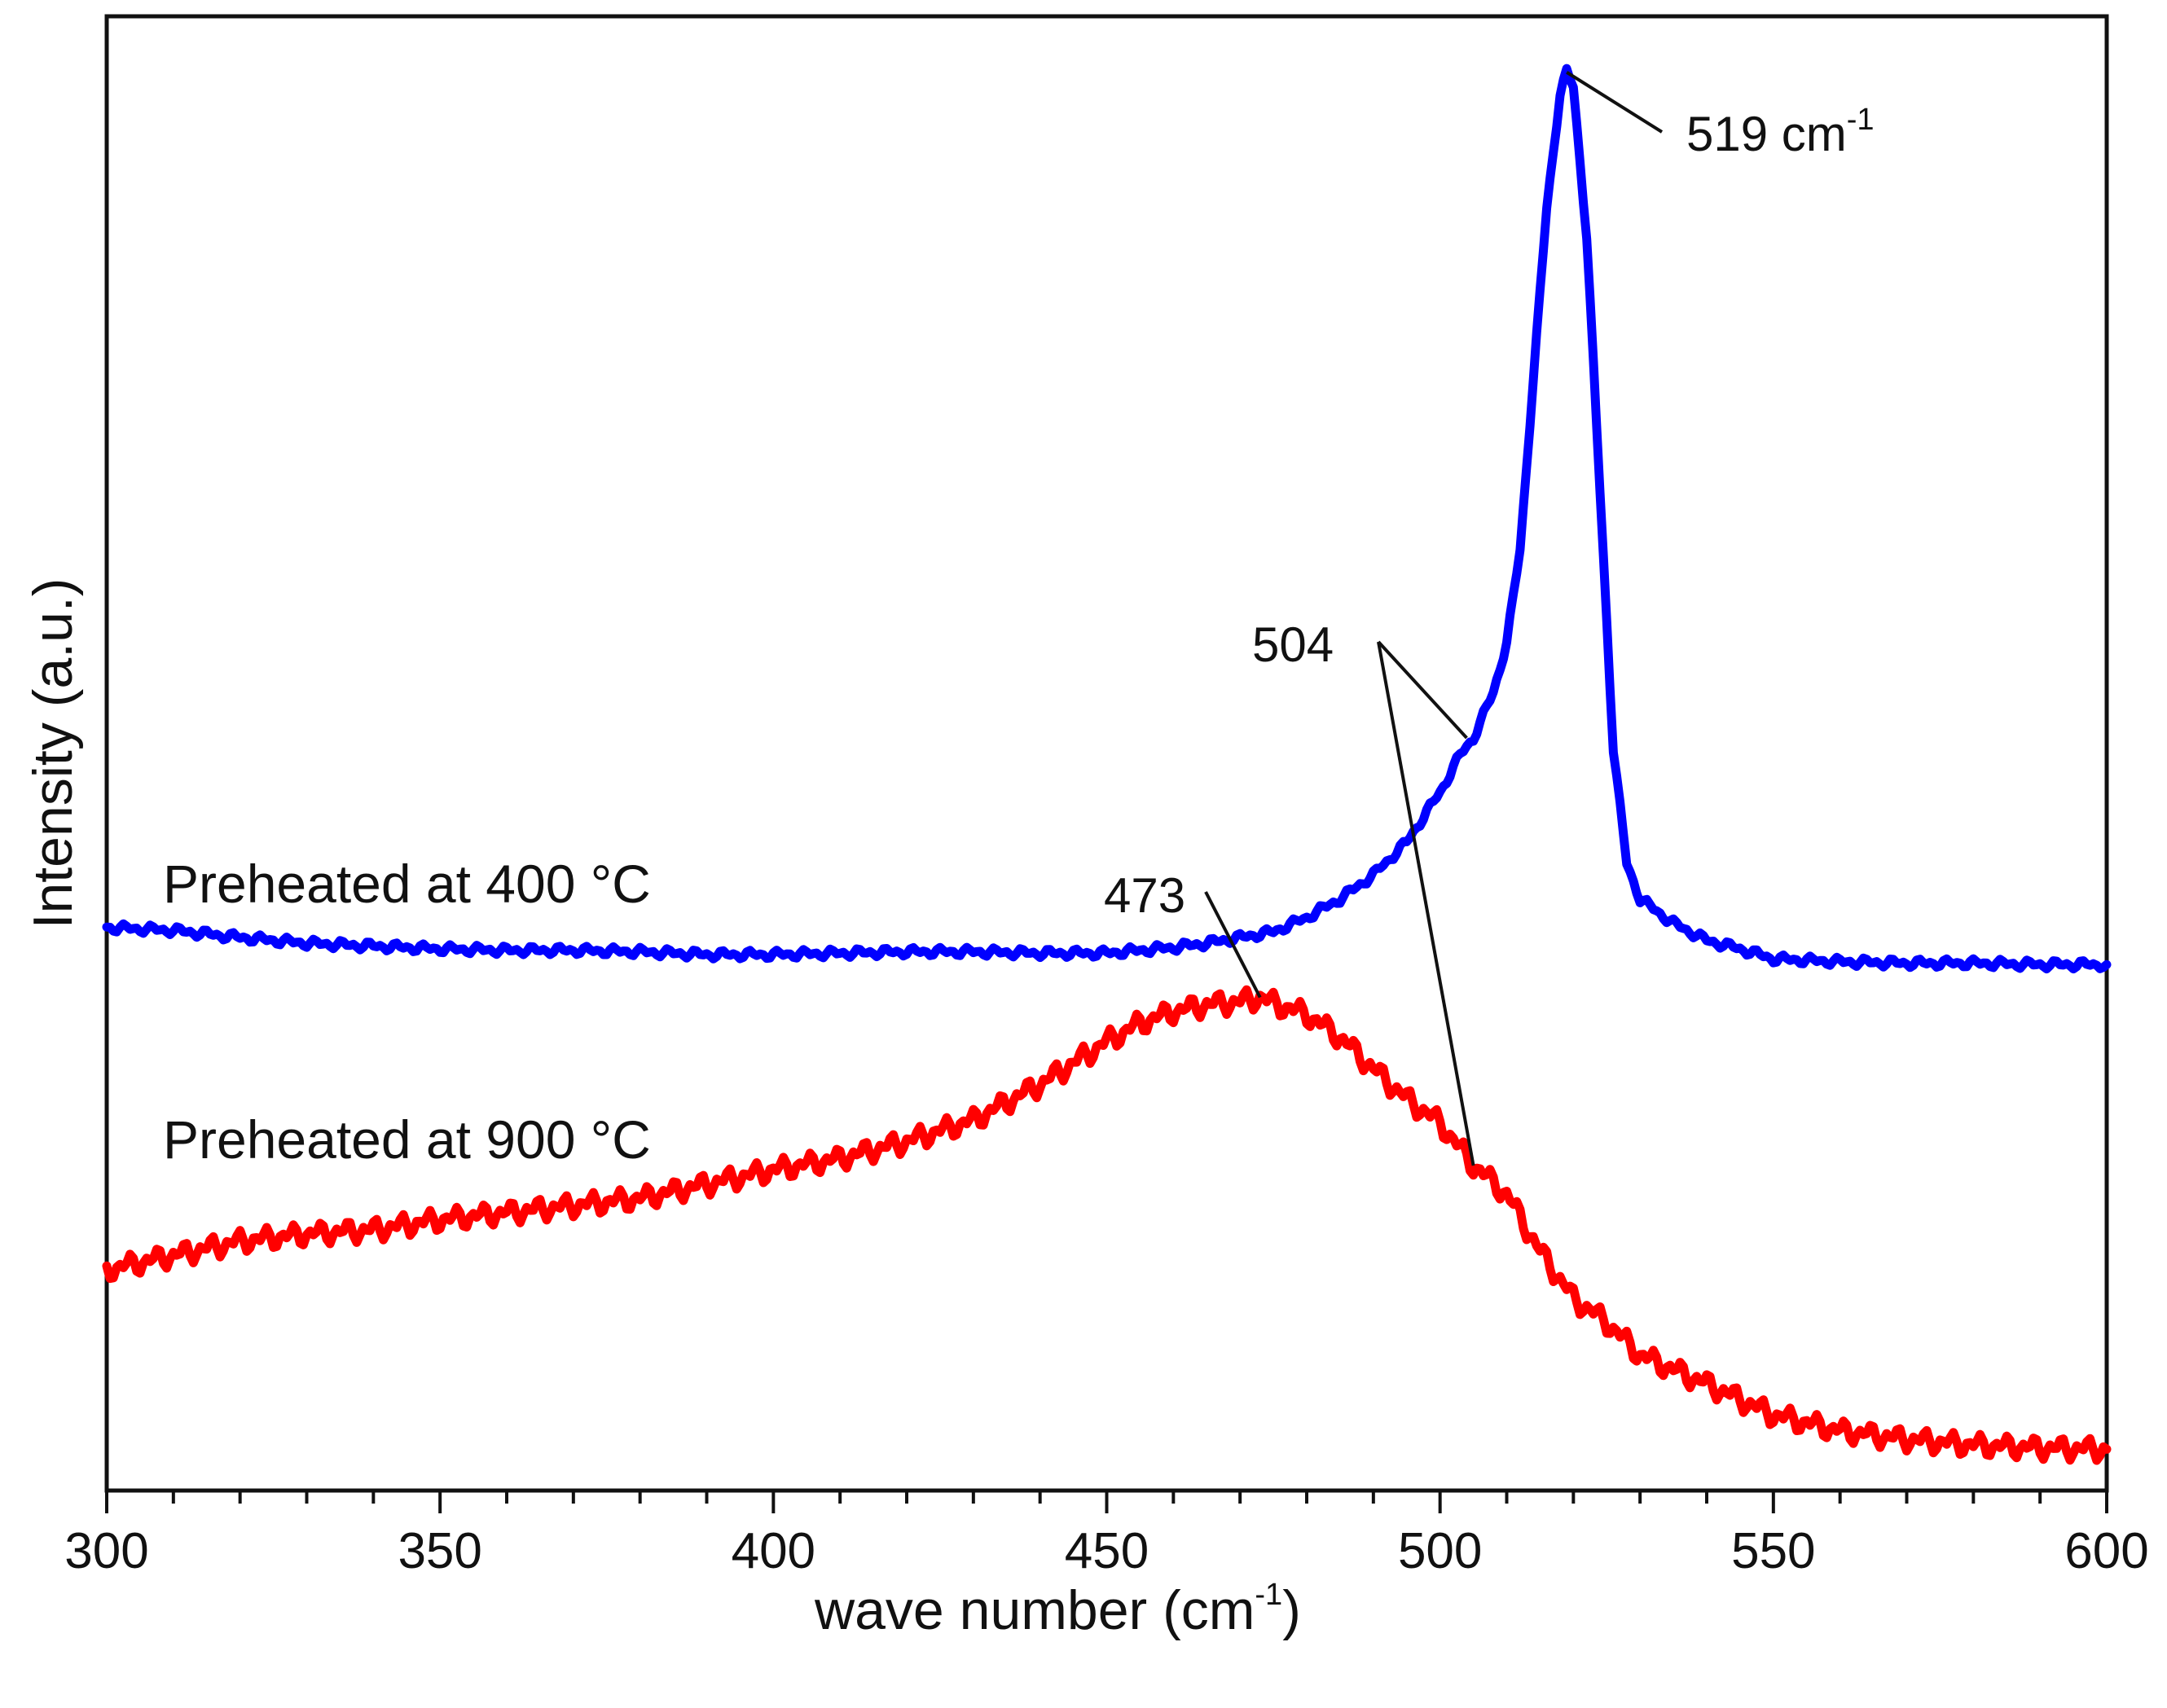 Image resolution: width=2167 pixels, height=1708 pixels. Describe the element at coordinates (773, 1551) in the screenshot. I see `x-tick-label: 400` at that location.